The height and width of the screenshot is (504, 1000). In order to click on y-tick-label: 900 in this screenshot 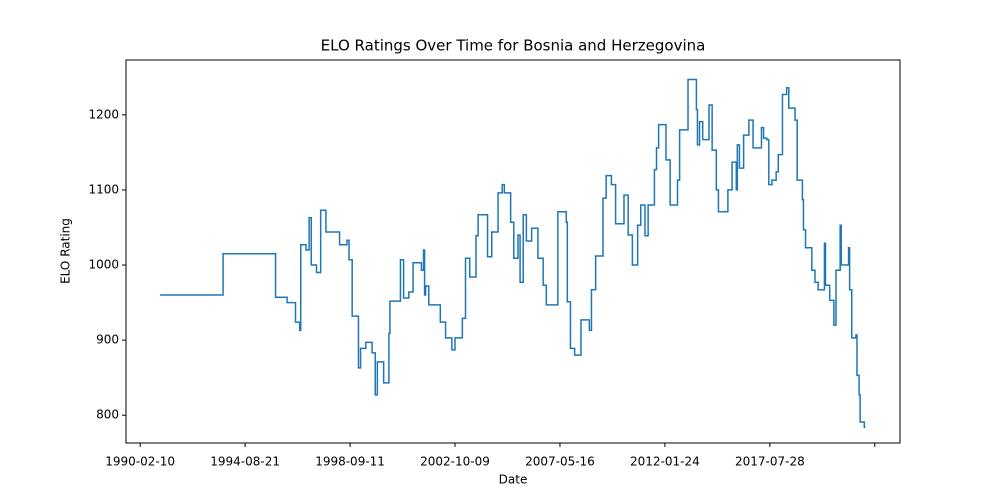, I will do `click(107, 340)`.